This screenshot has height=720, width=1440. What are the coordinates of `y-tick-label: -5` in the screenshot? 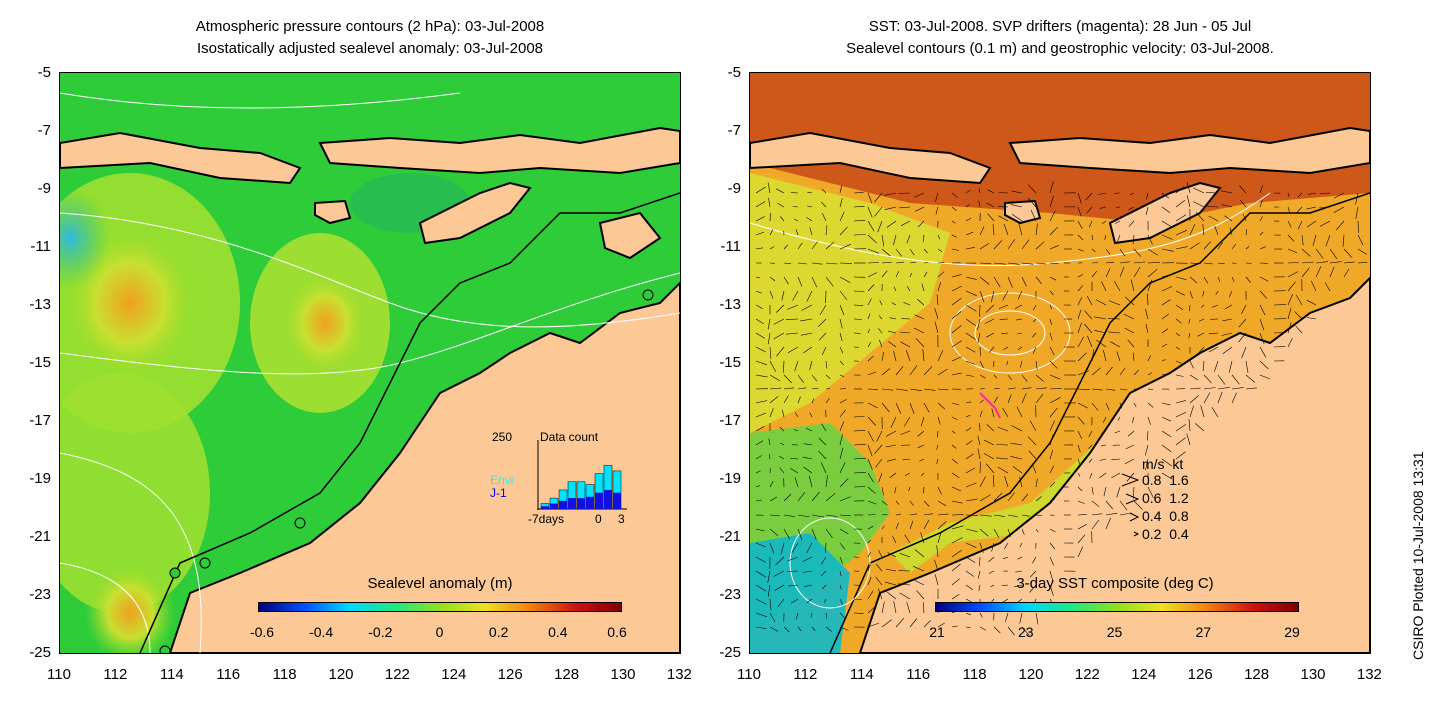 It's located at (44, 72).